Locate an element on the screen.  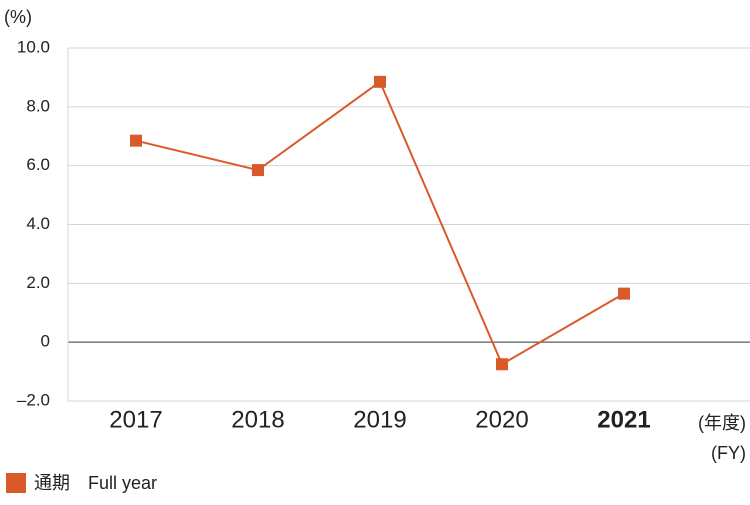
y-tick-label: 8.0 is located at coordinates (38, 105).